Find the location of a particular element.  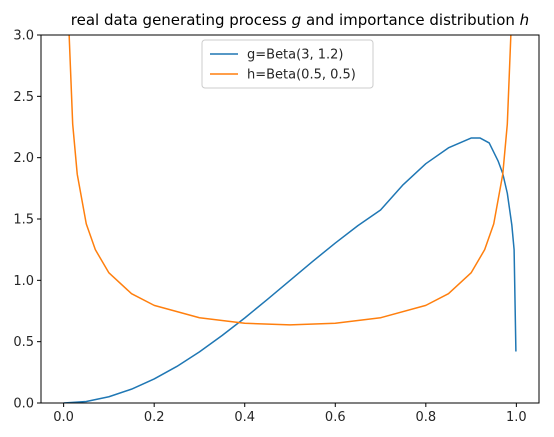

x-tick-label: 0.0 is located at coordinates (63, 417).